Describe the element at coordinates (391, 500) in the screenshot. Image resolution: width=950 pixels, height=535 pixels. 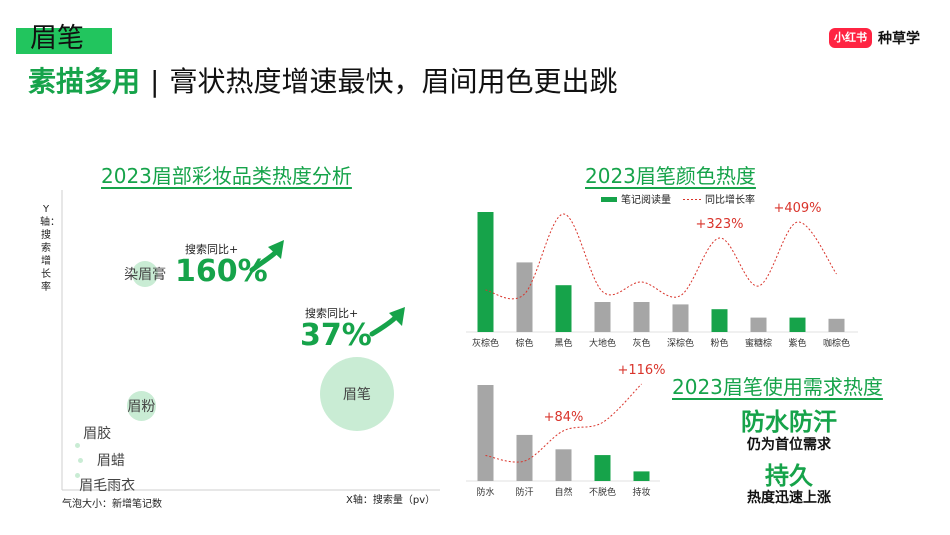
I see `bubble-chart-x-axis-label: X轴：搜索量（pv）` at that location.